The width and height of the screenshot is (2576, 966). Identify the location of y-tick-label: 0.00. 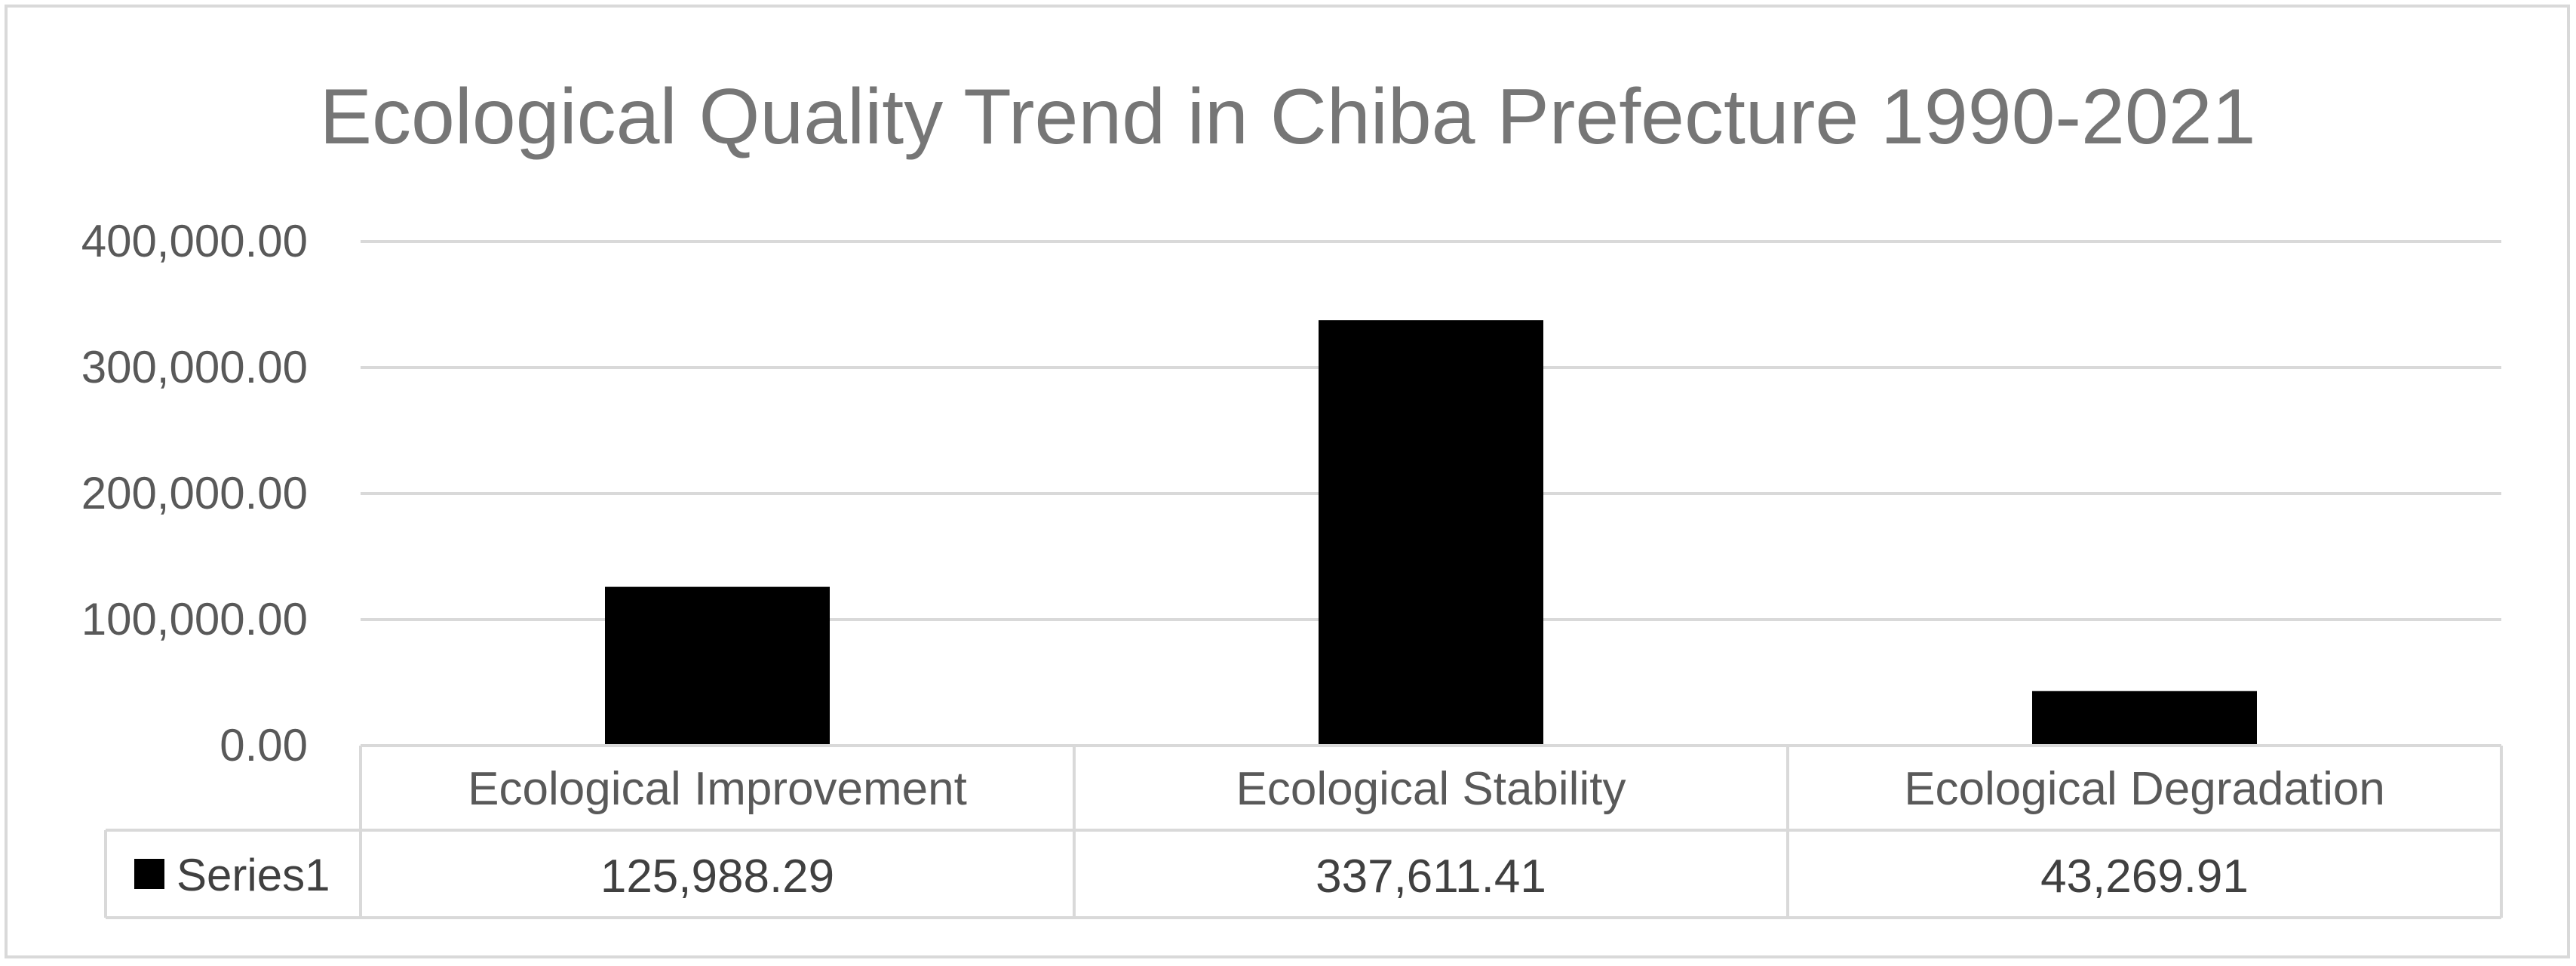
(264, 745).